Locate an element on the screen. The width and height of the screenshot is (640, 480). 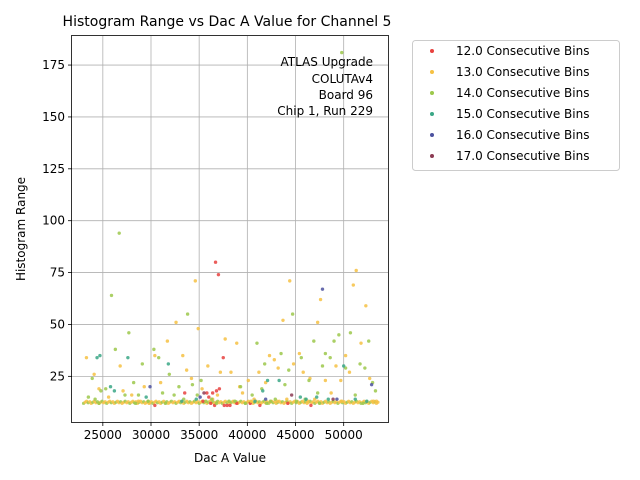
y-ticks: 25 50 75 100 125 150 175 is located at coordinates (57, 220).